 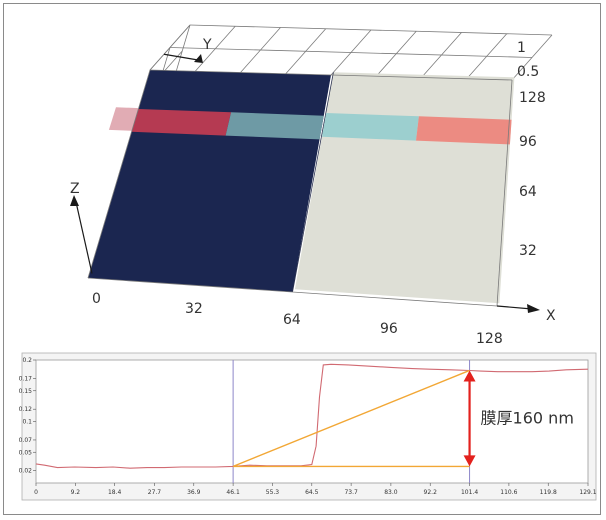 I want to click on z-tick-label: 1, so click(x=521, y=48).